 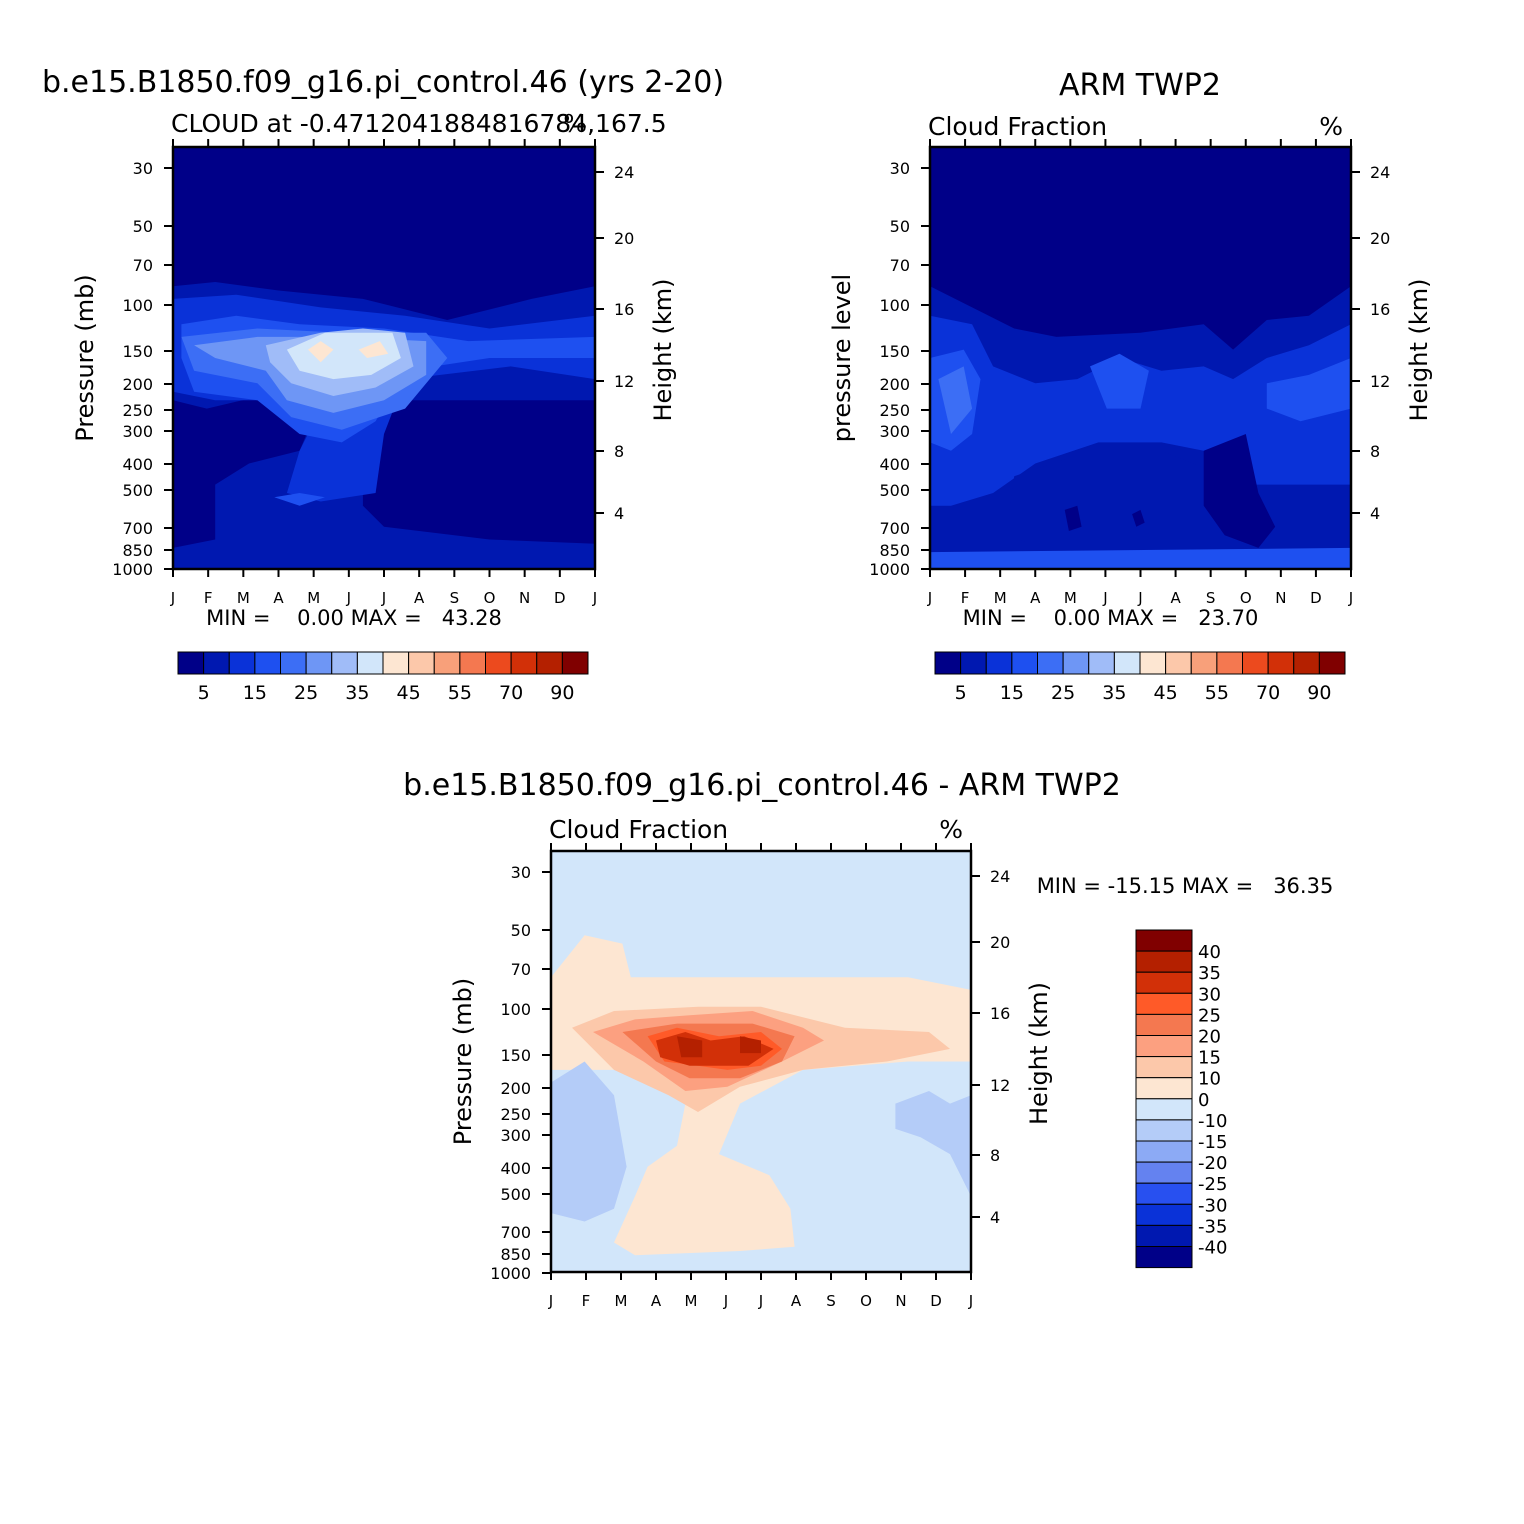 I want to click on x-tick-label: N, so click(x=900, y=1301).